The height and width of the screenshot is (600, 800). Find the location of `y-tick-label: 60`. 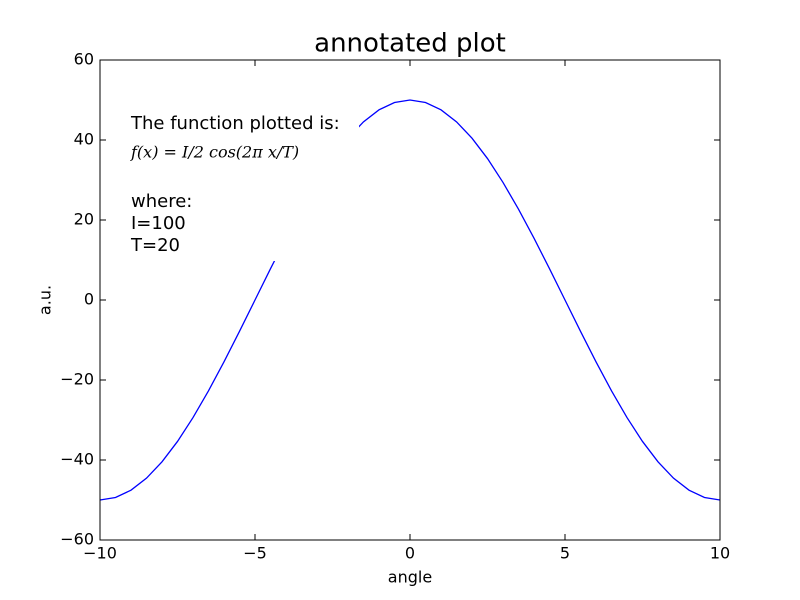

y-tick-label: 60 is located at coordinates (84, 59).